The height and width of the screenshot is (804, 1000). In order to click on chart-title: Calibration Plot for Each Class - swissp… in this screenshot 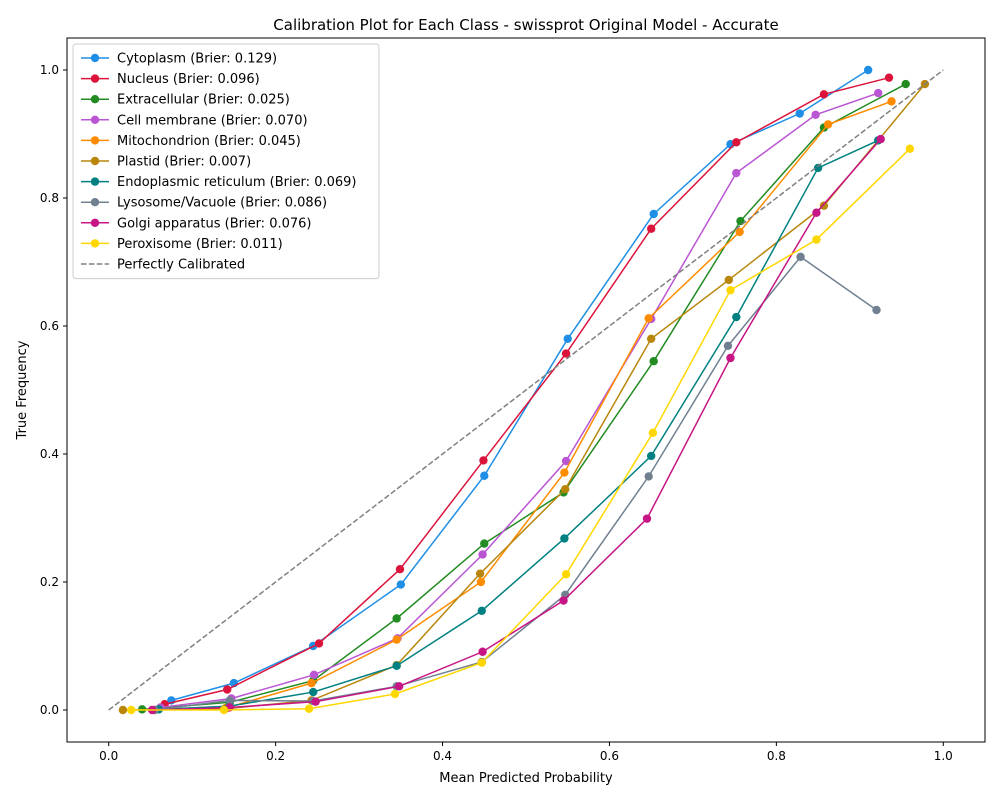, I will do `click(525, 25)`.